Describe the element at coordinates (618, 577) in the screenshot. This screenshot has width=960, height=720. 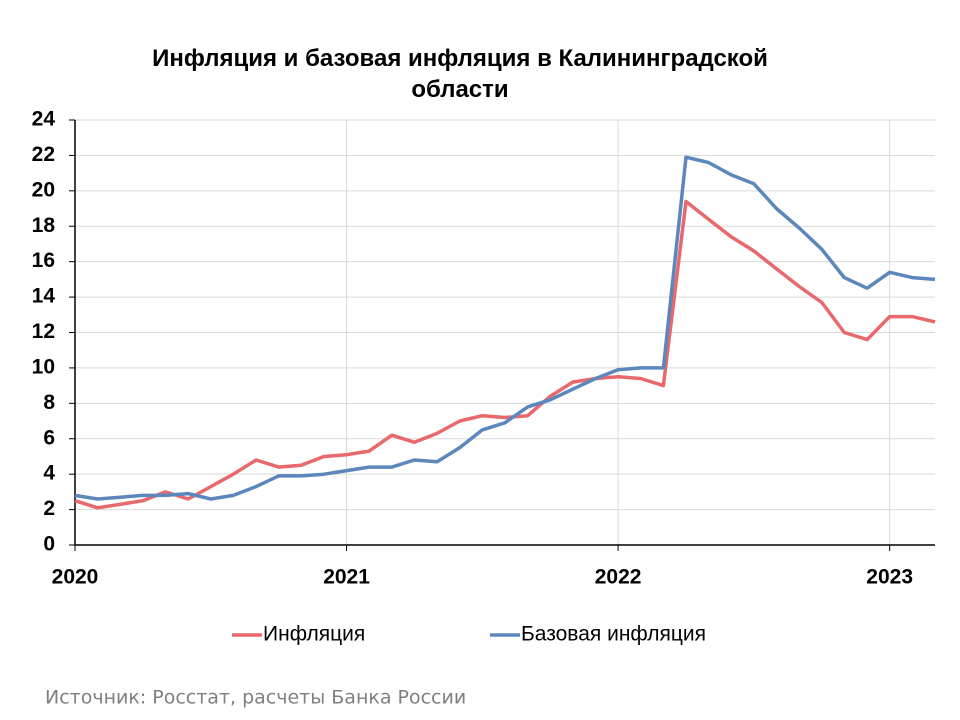
I see `x-tick-label: 2022` at that location.